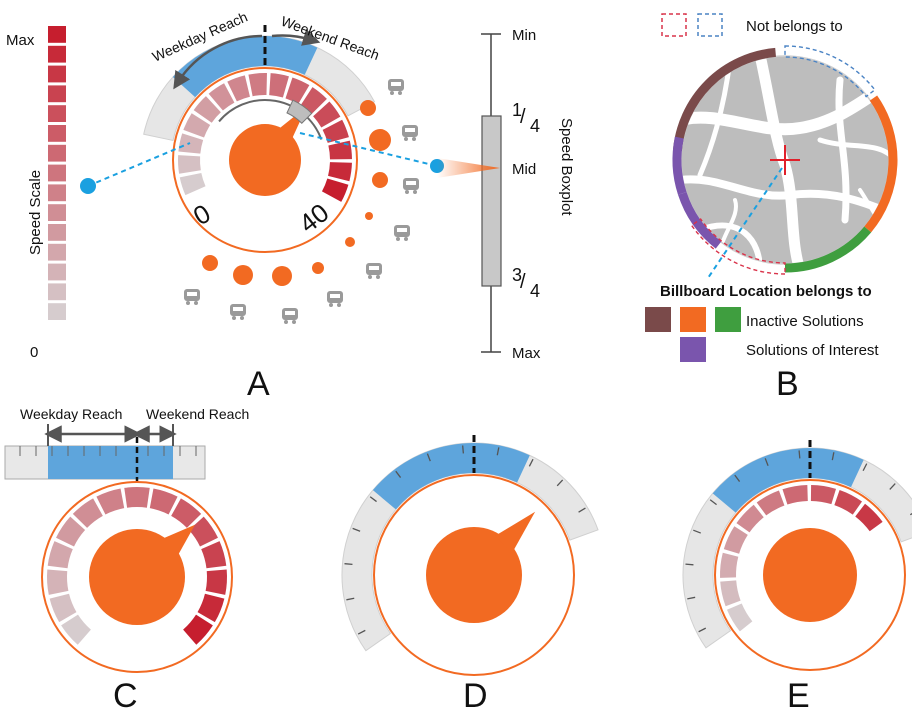 The width and height of the screenshot is (912, 717). What do you see at coordinates (724, 99) in the screenshot?
I see `ring-segment-brown` at bounding box center [724, 99].